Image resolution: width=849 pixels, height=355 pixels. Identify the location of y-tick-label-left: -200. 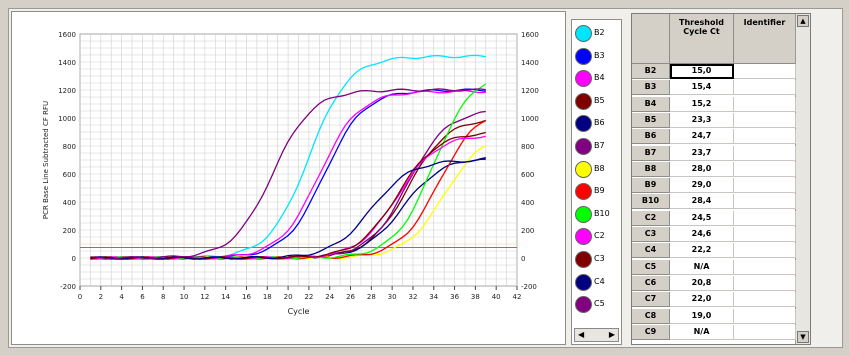
(68, 287).